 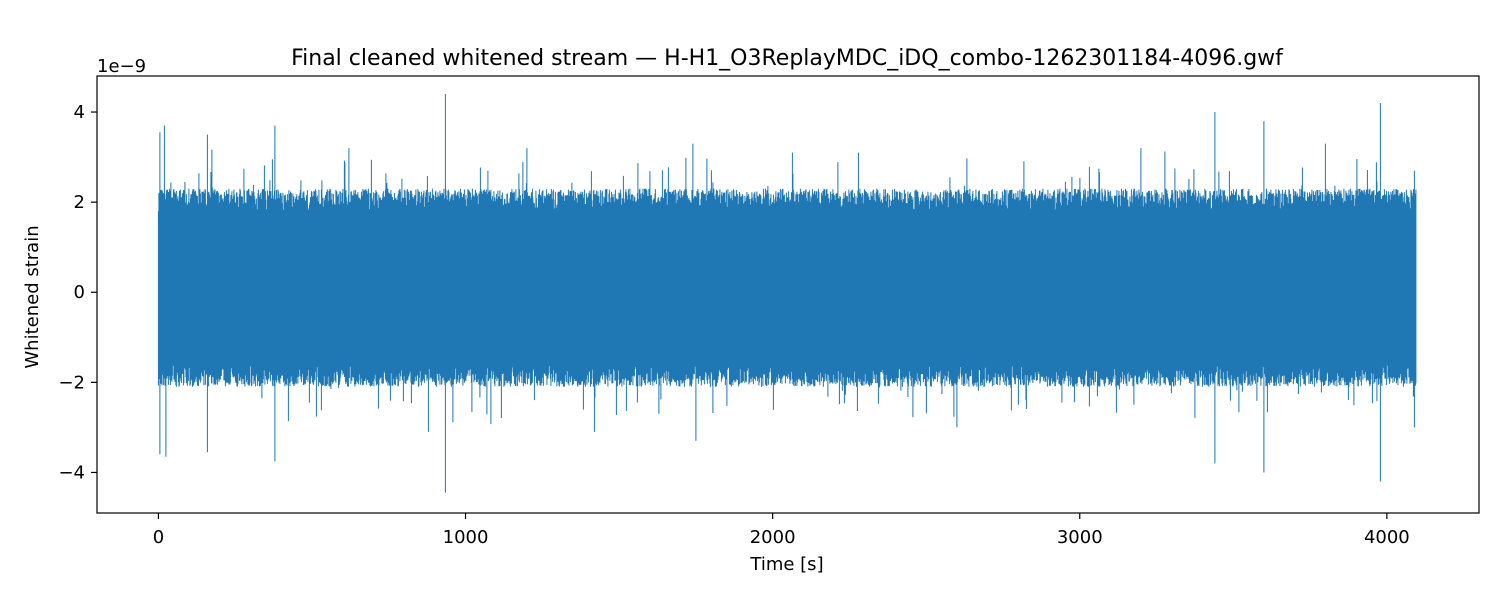 I want to click on x-tick-label: 1000, so click(x=466, y=537).